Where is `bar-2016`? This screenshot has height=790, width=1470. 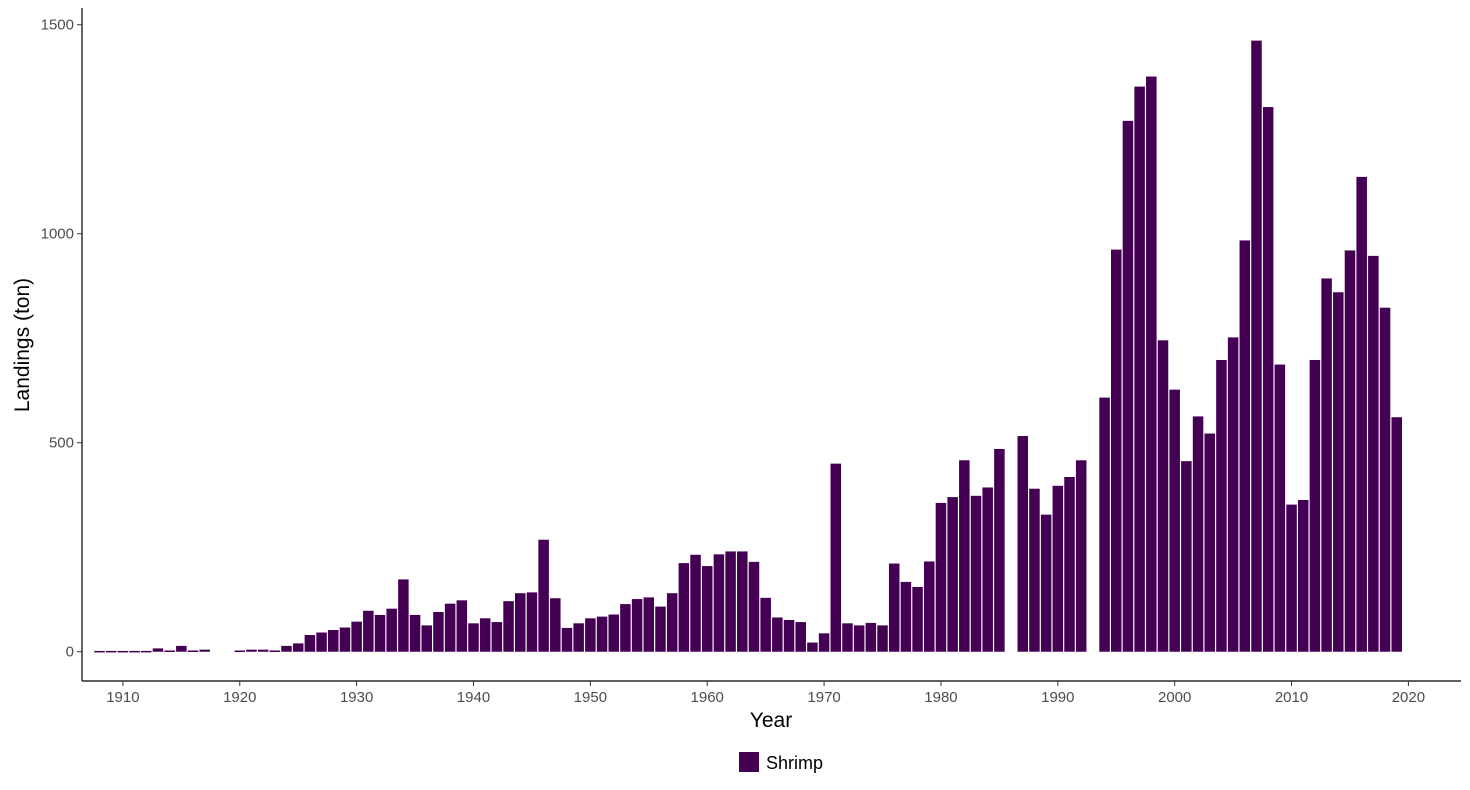
bar-2016 is located at coordinates (1361, 414).